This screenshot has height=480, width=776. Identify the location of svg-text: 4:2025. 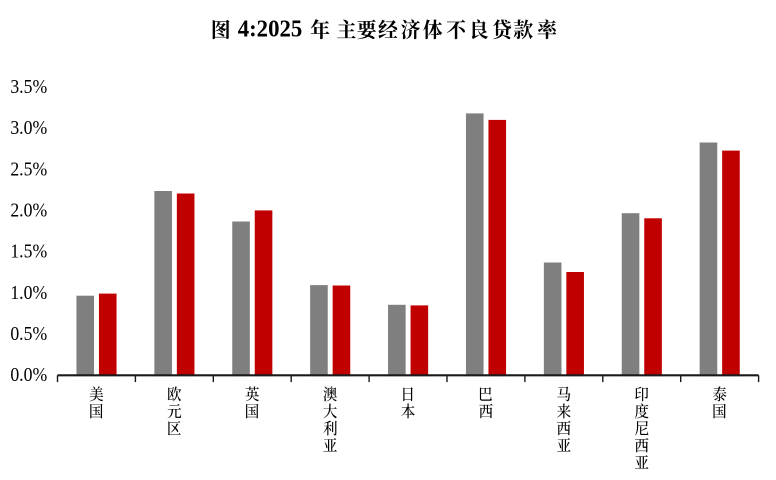
(270, 29).